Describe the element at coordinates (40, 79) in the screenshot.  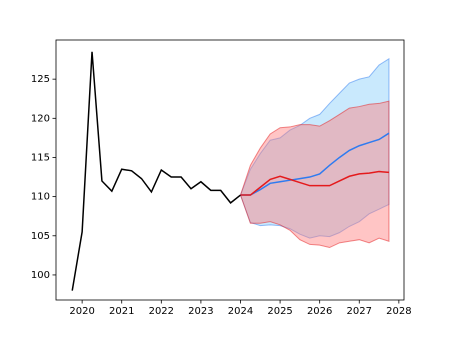
I see `y-tick-label: 125` at that location.